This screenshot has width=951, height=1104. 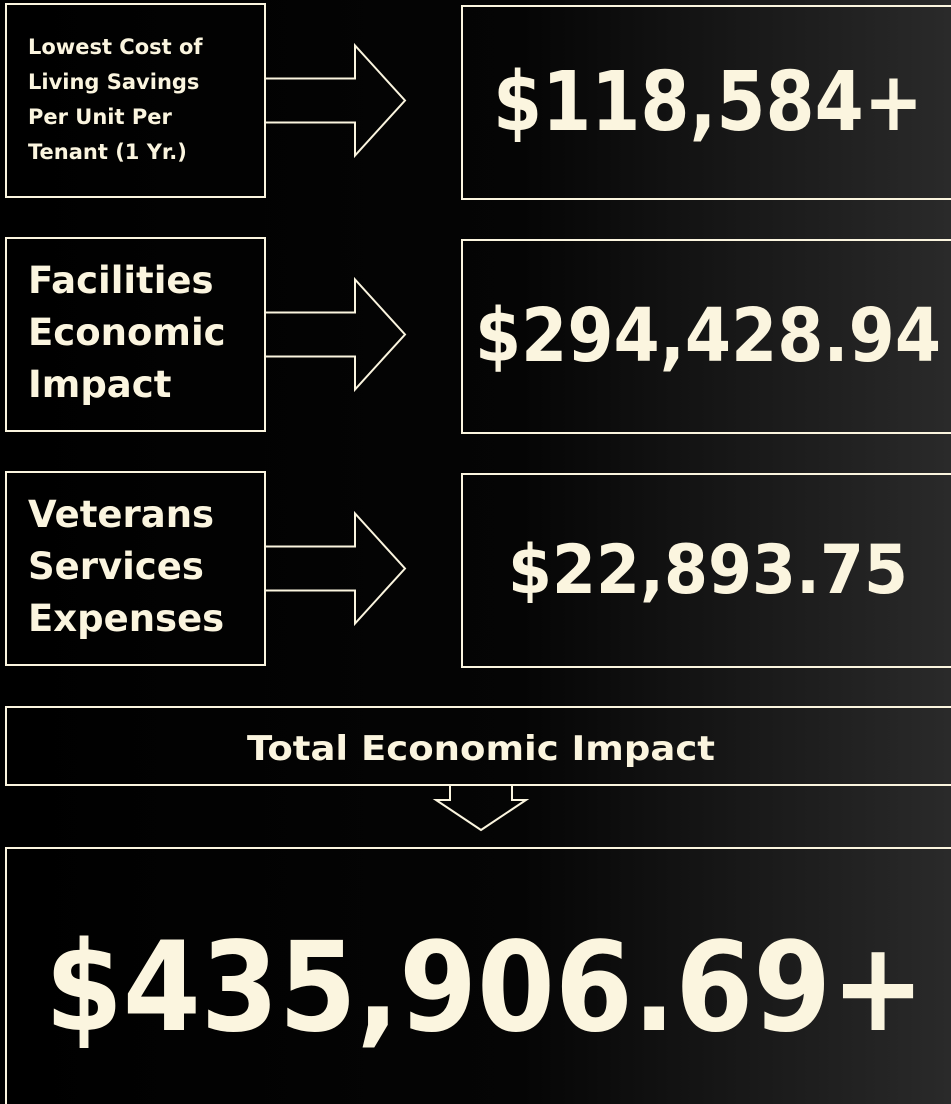 What do you see at coordinates (113, 82) in the screenshot?
I see `row-label-line: Living Savings` at bounding box center [113, 82].